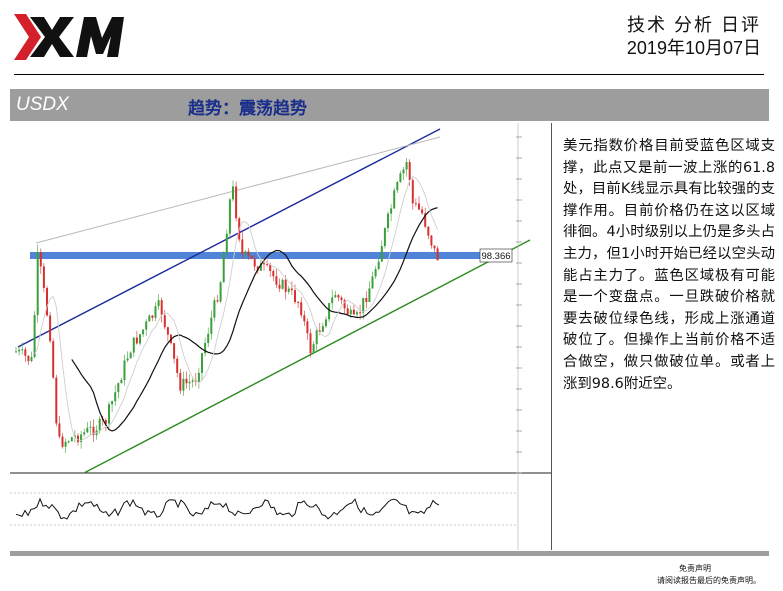  I want to click on oscillator-line, so click(227, 508).